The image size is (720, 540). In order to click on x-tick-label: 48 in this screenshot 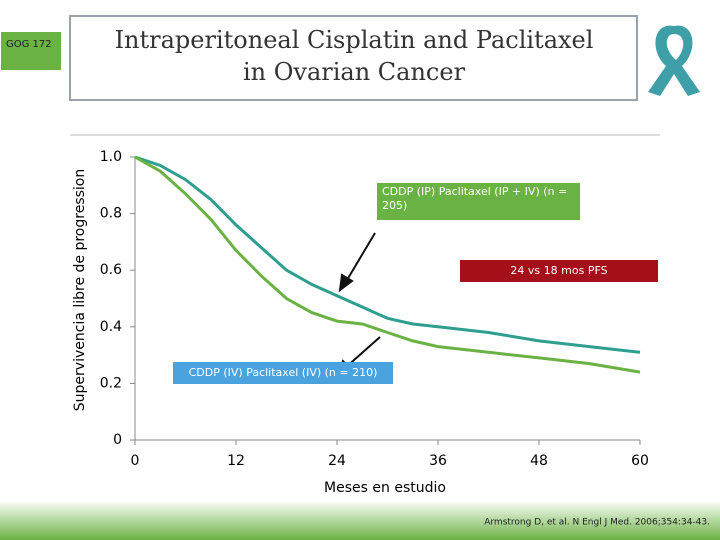, I will do `click(539, 461)`.